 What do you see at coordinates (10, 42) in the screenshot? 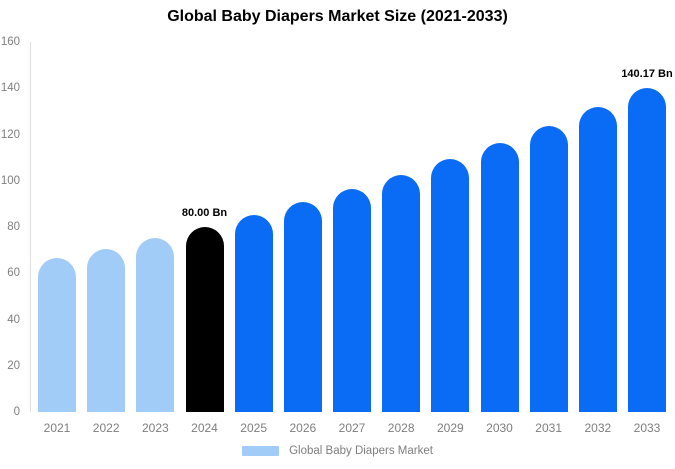
I see `y-tick-label: 160` at bounding box center [10, 42].